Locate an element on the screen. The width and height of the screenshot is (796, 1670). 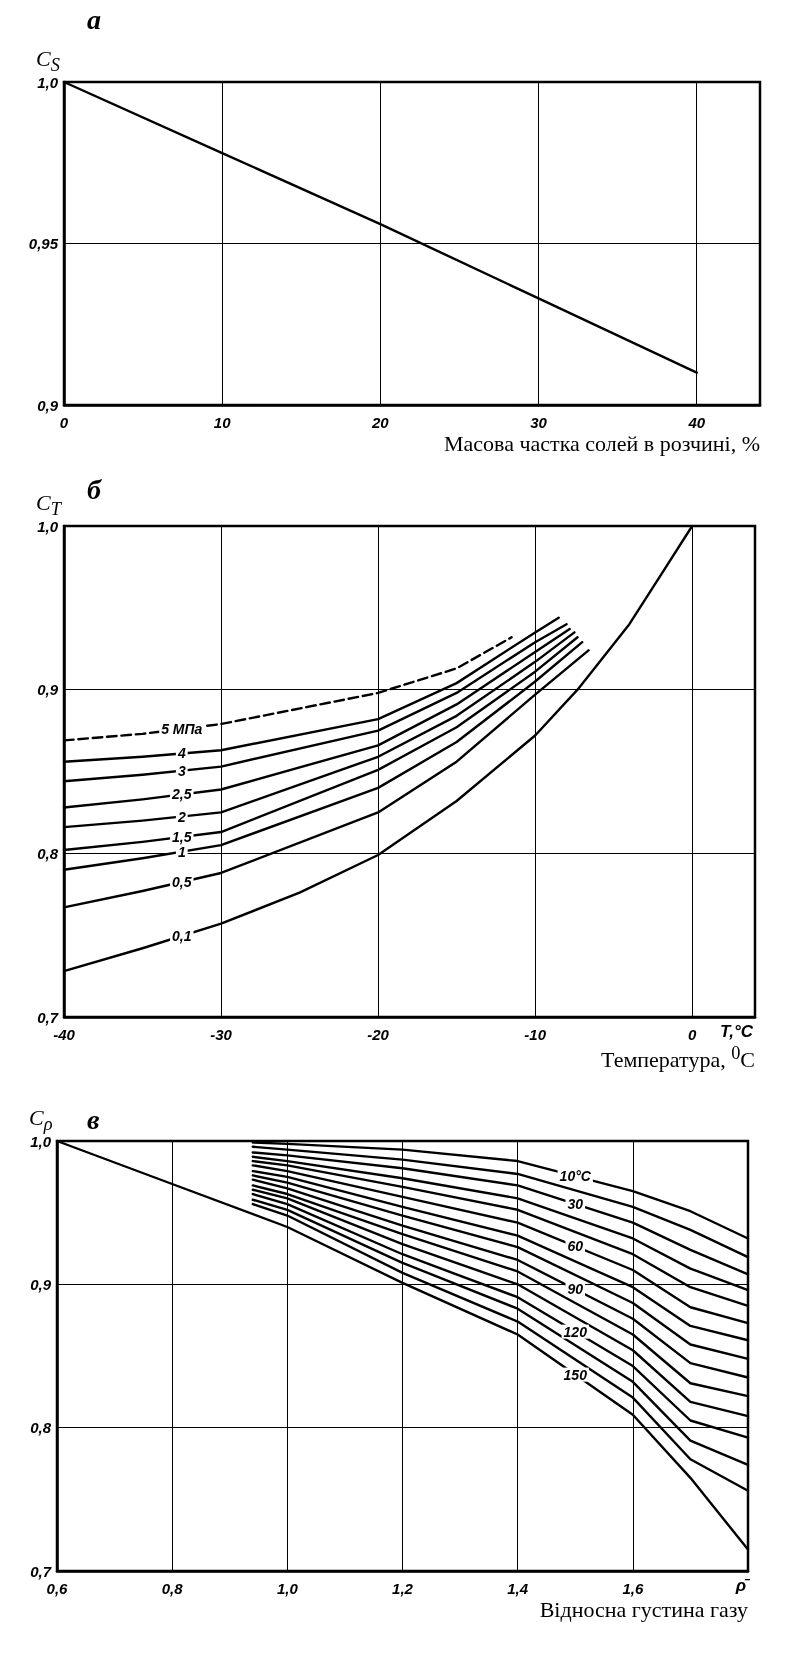
x-tick-label: 0,8 is located at coordinates (172, 1588).